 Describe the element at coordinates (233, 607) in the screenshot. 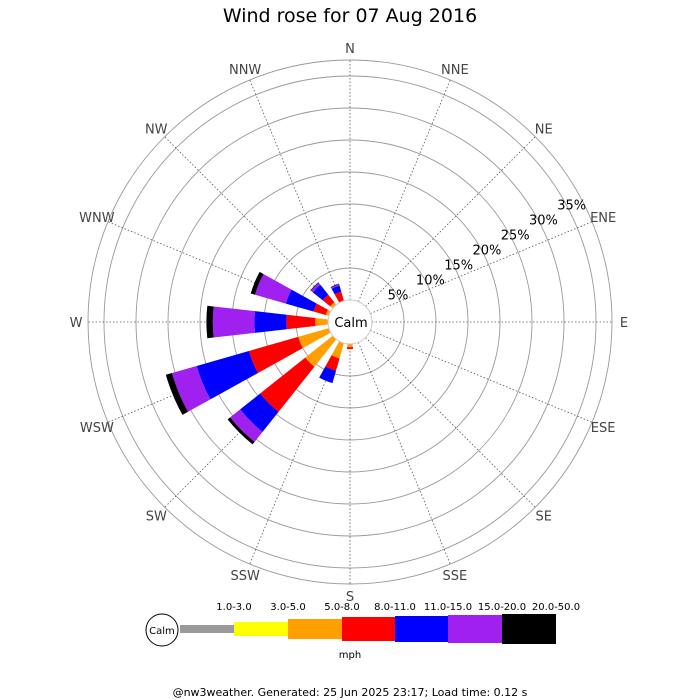

I see `legend-bin-label-1: 1.0-3.0` at that location.